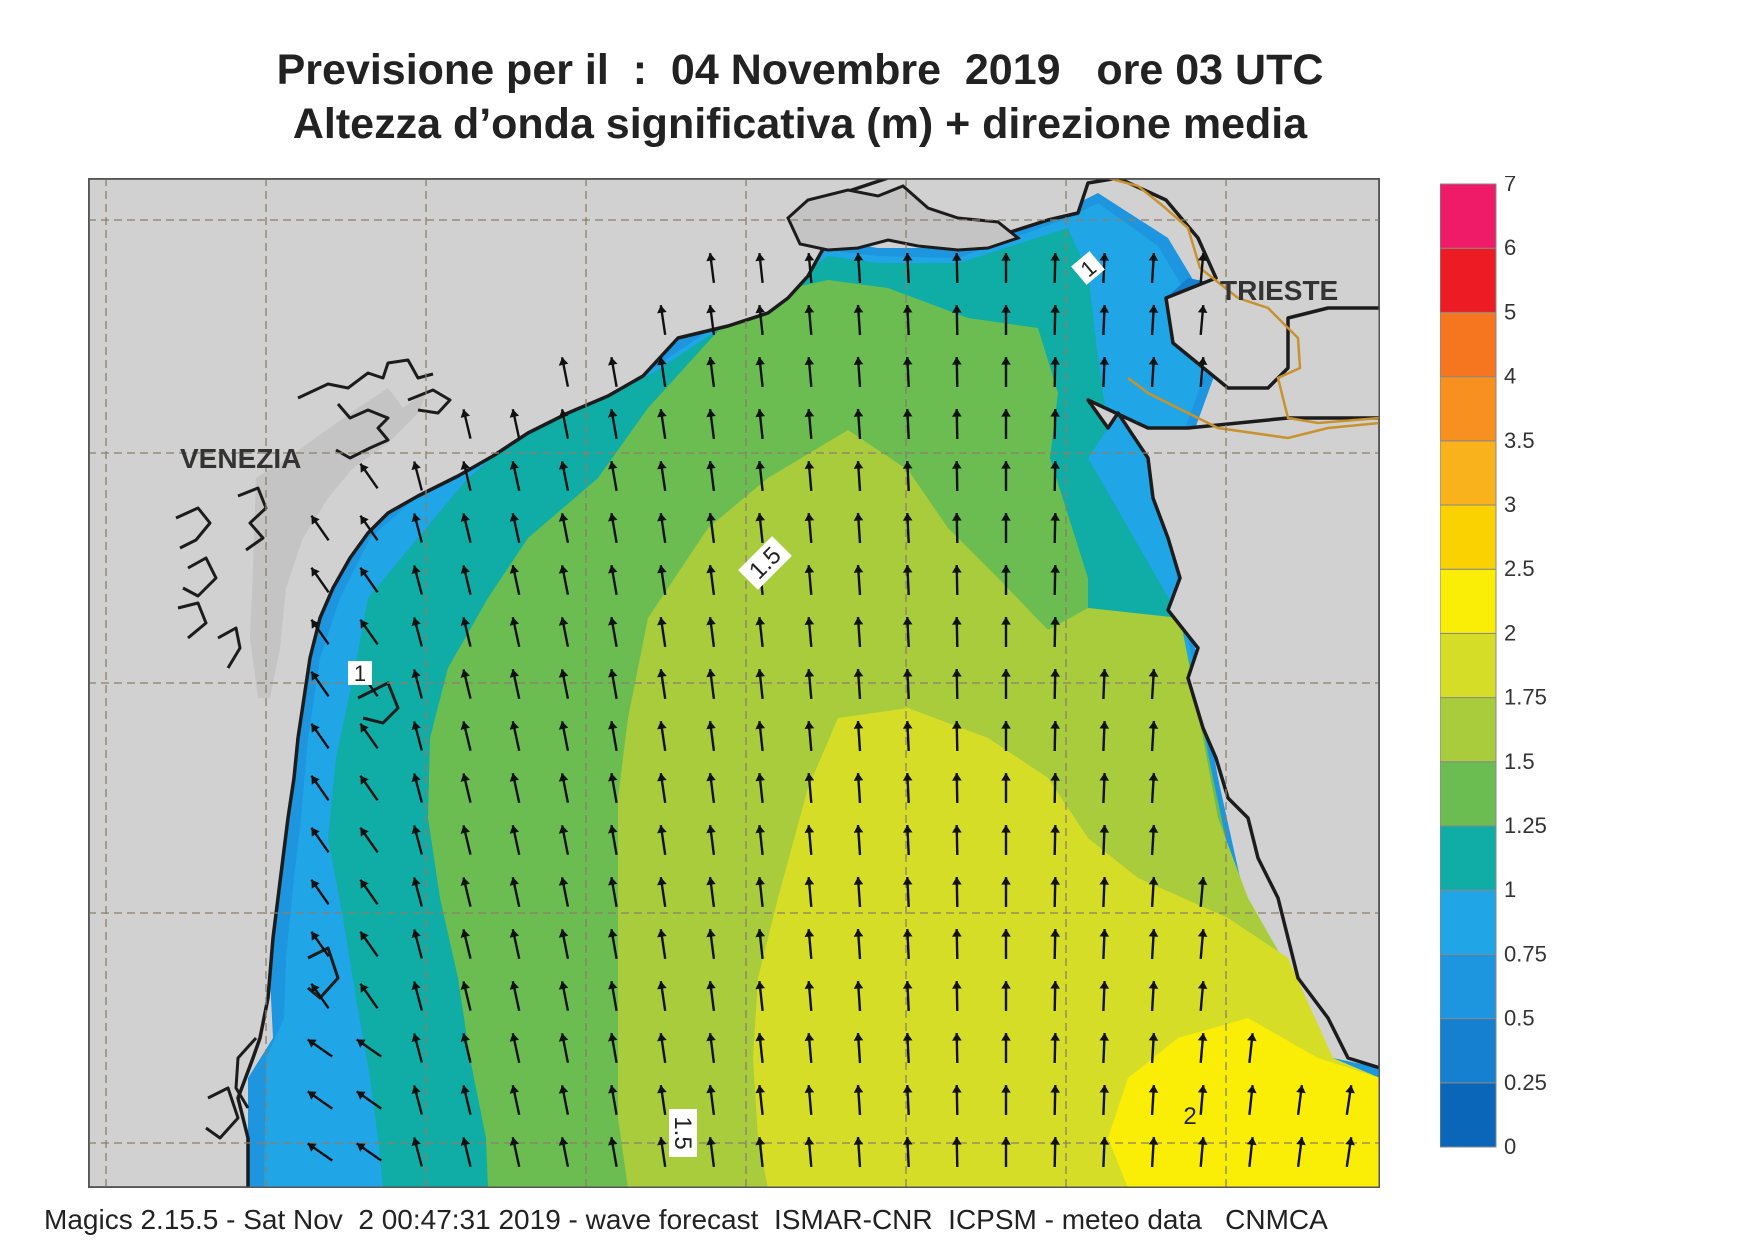 This screenshot has width=1755, height=1242. What do you see at coordinates (1510, 504) in the screenshot?
I see `colorbar-level-label: 3` at bounding box center [1510, 504].